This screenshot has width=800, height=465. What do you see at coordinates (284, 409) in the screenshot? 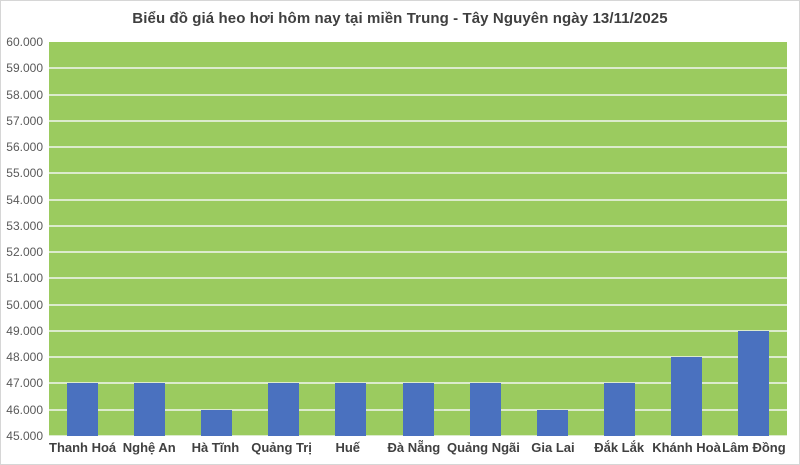
I see `bar-Quảng Trị` at bounding box center [284, 409].